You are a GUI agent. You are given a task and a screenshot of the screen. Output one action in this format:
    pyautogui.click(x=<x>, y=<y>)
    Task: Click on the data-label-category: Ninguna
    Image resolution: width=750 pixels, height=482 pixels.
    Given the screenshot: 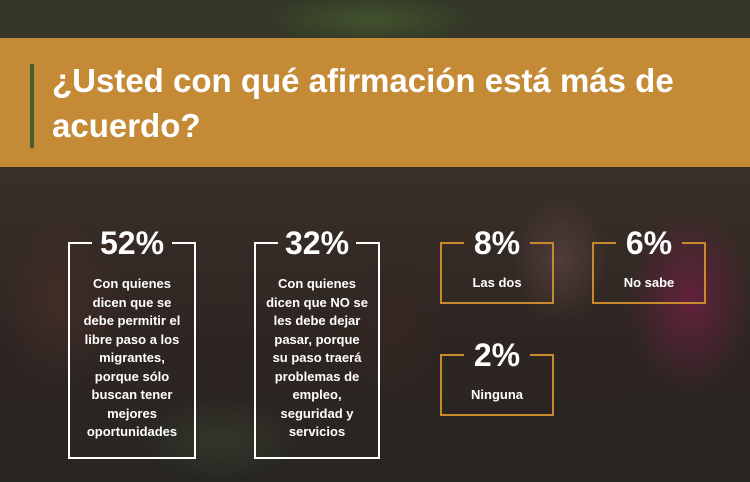 What is the action you would take?
    pyautogui.click(x=497, y=394)
    